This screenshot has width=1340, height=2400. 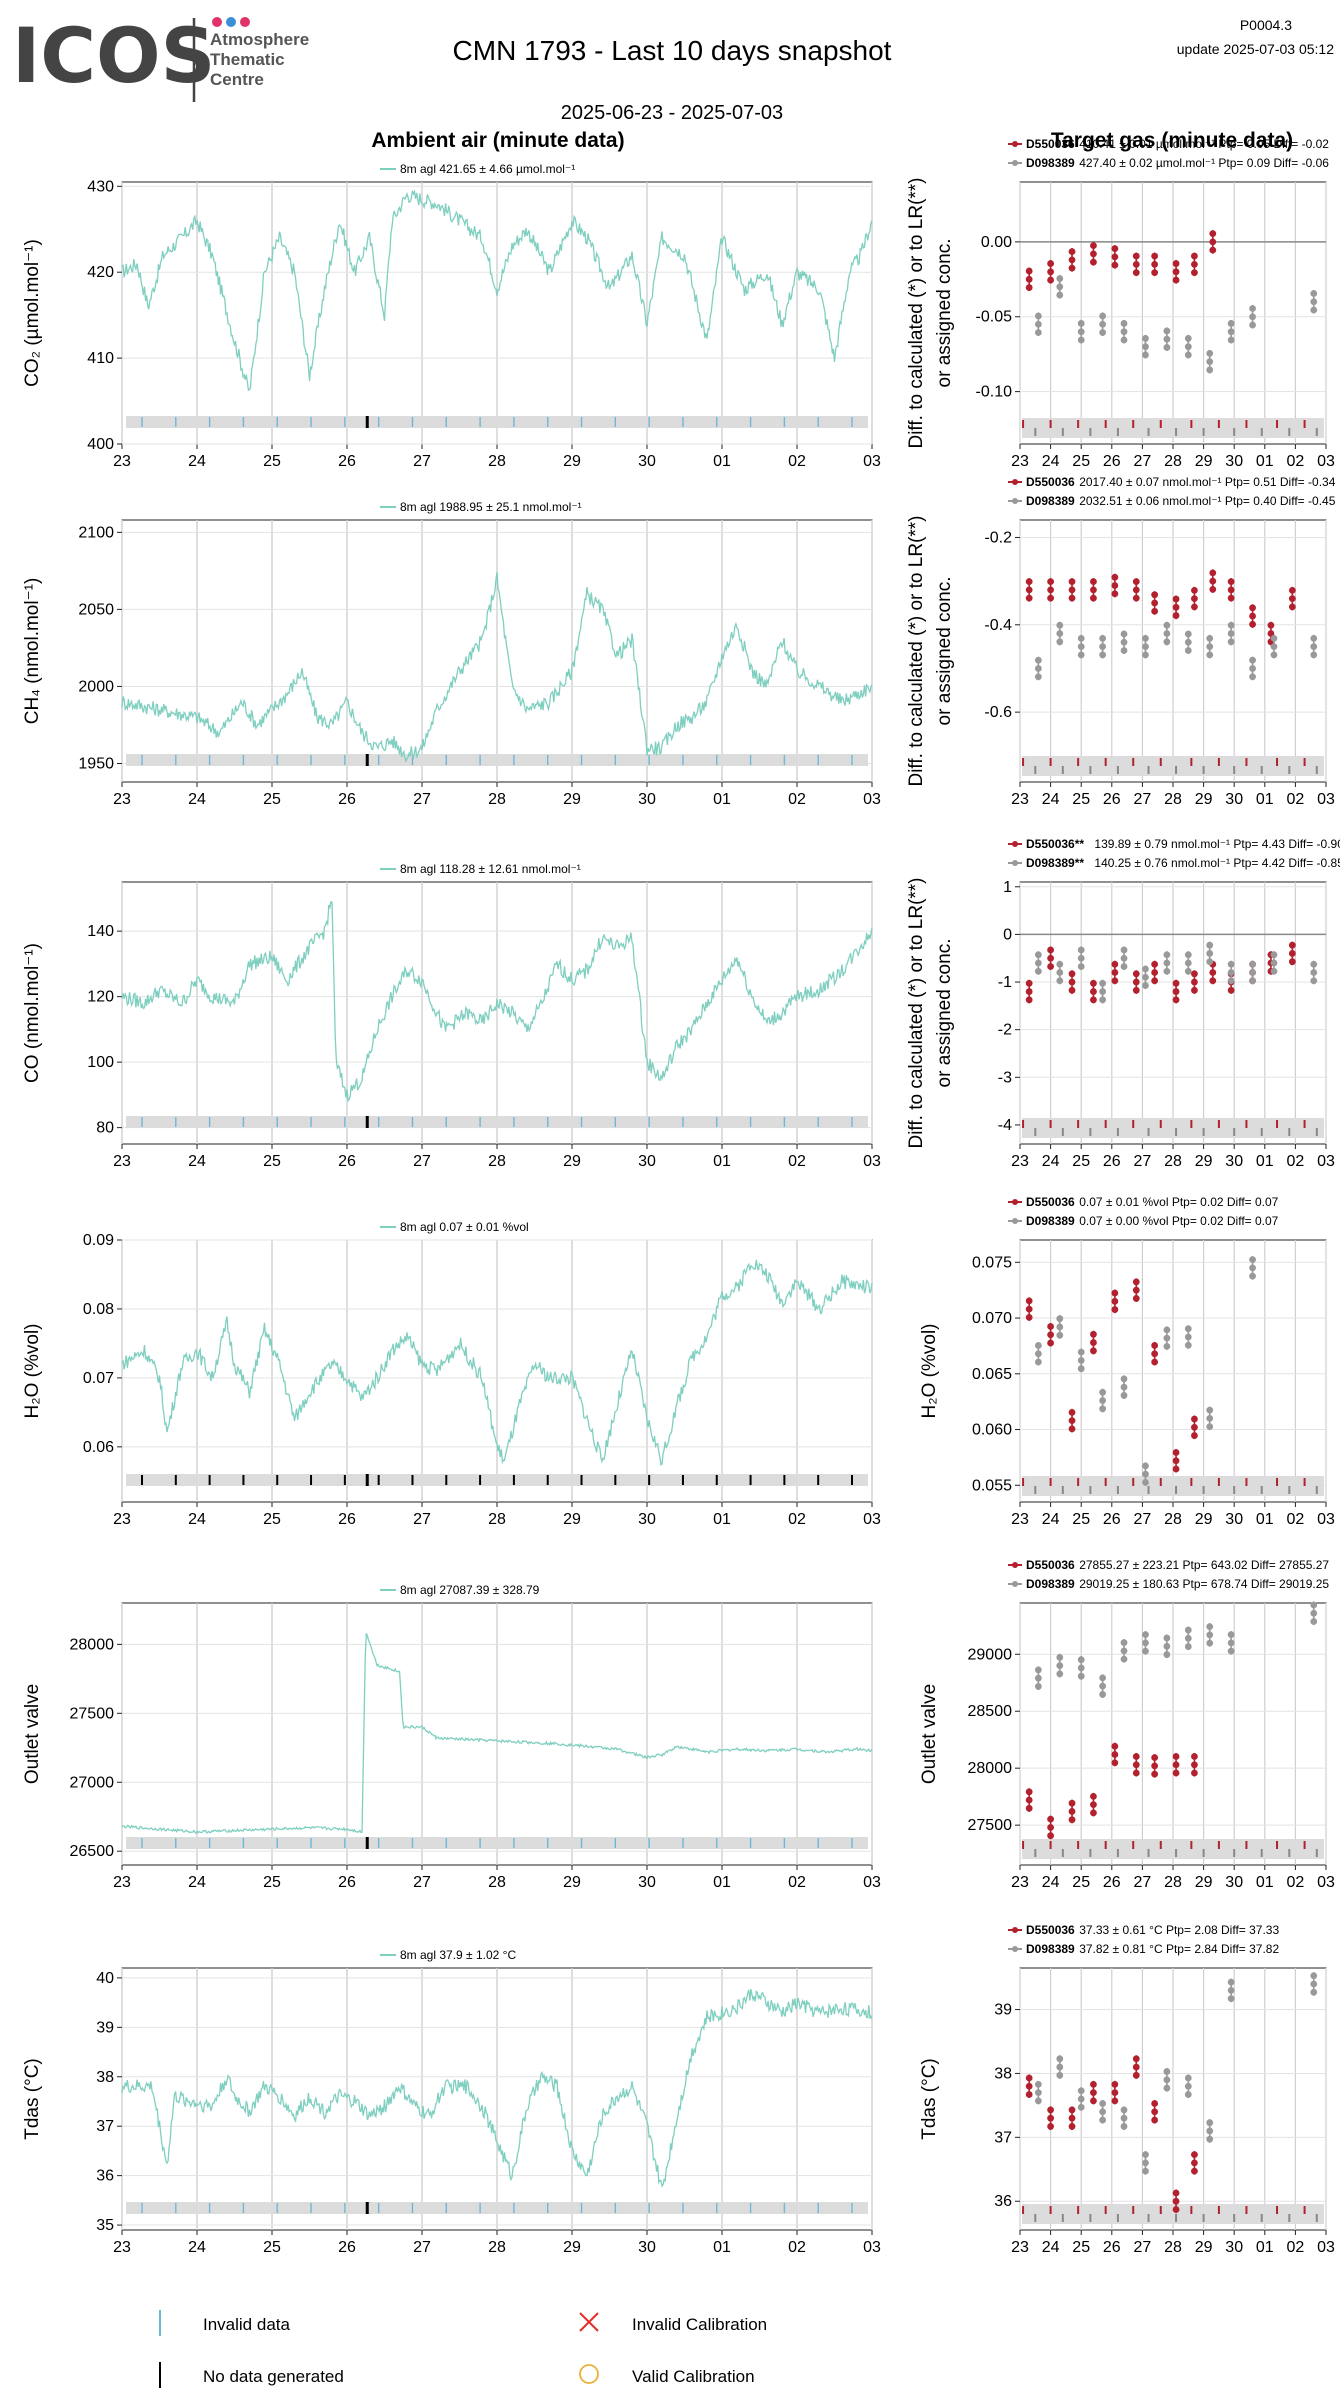 I want to click on logo-line-2: Thematic, so click(x=247, y=59).